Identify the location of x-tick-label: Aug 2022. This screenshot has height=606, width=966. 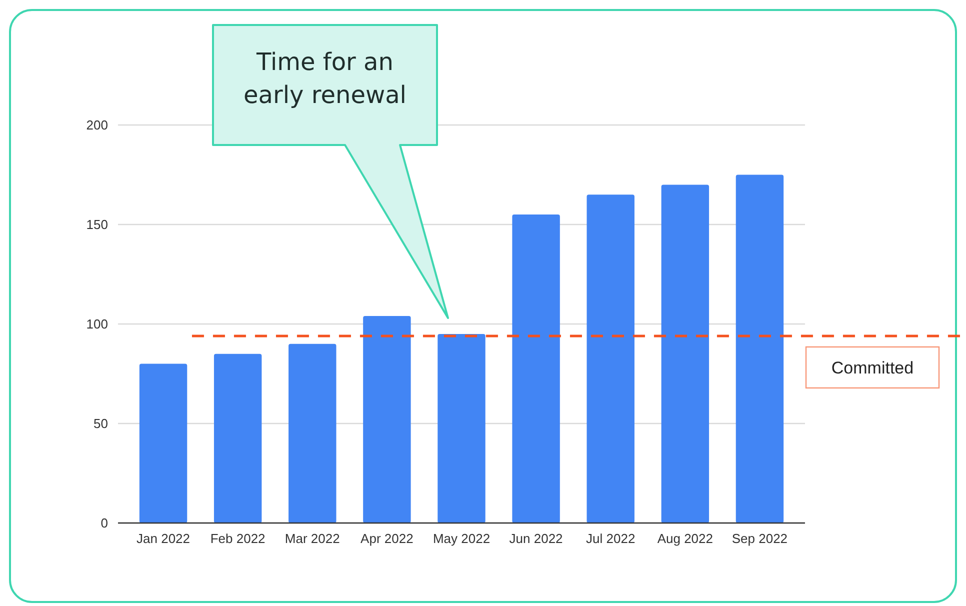
(685, 538).